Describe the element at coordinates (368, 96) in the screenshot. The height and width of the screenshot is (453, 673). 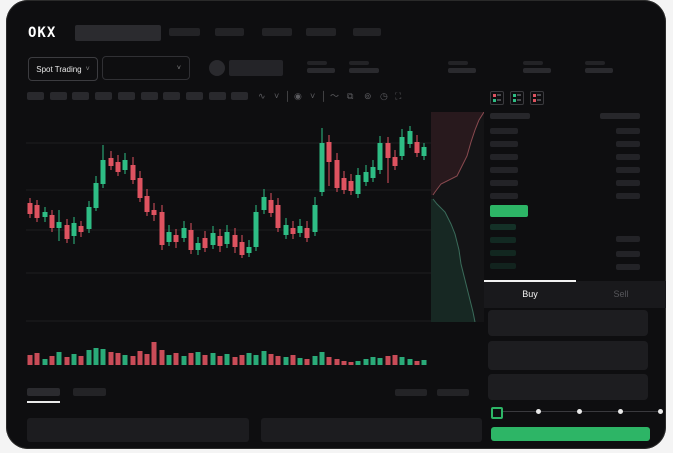
I see `camera-icon: ⊚` at that location.